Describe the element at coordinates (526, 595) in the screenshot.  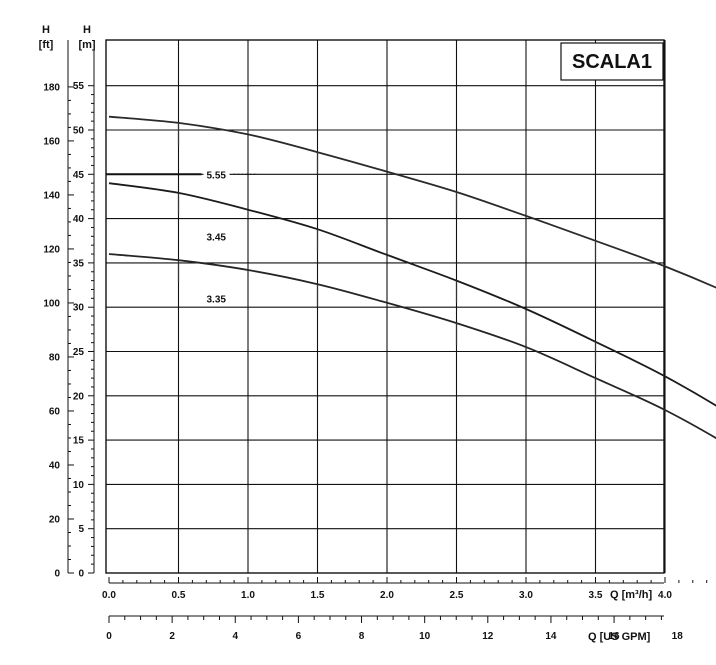
I see `x-tick-label: 3.0` at that location.